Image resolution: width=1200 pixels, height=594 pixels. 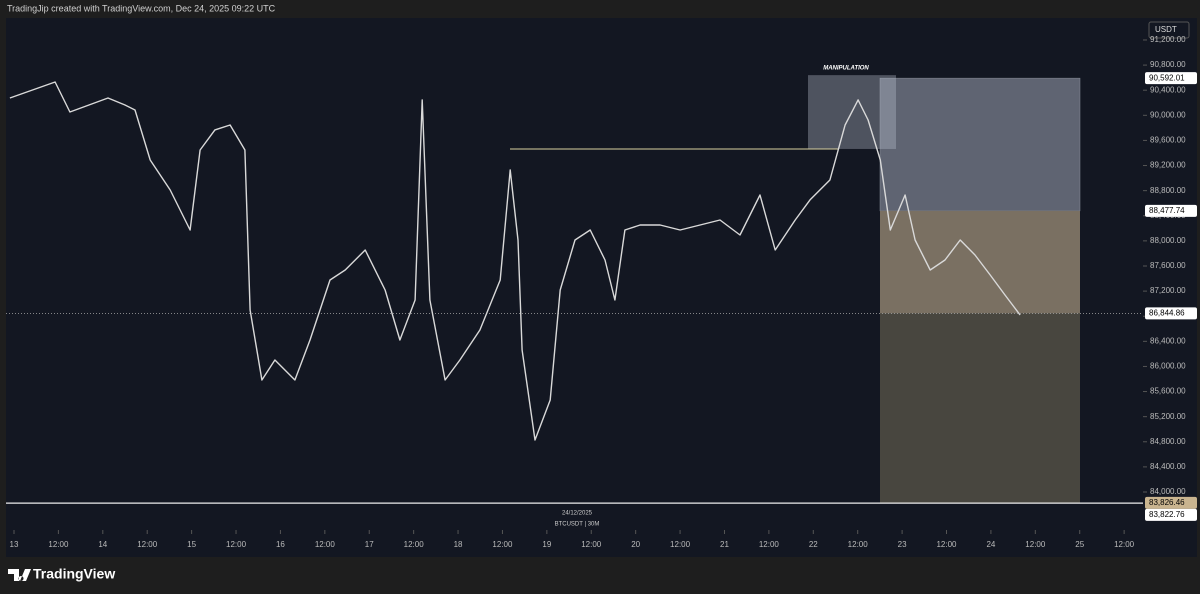 I want to click on logo-icon, so click(x=19, y=575).